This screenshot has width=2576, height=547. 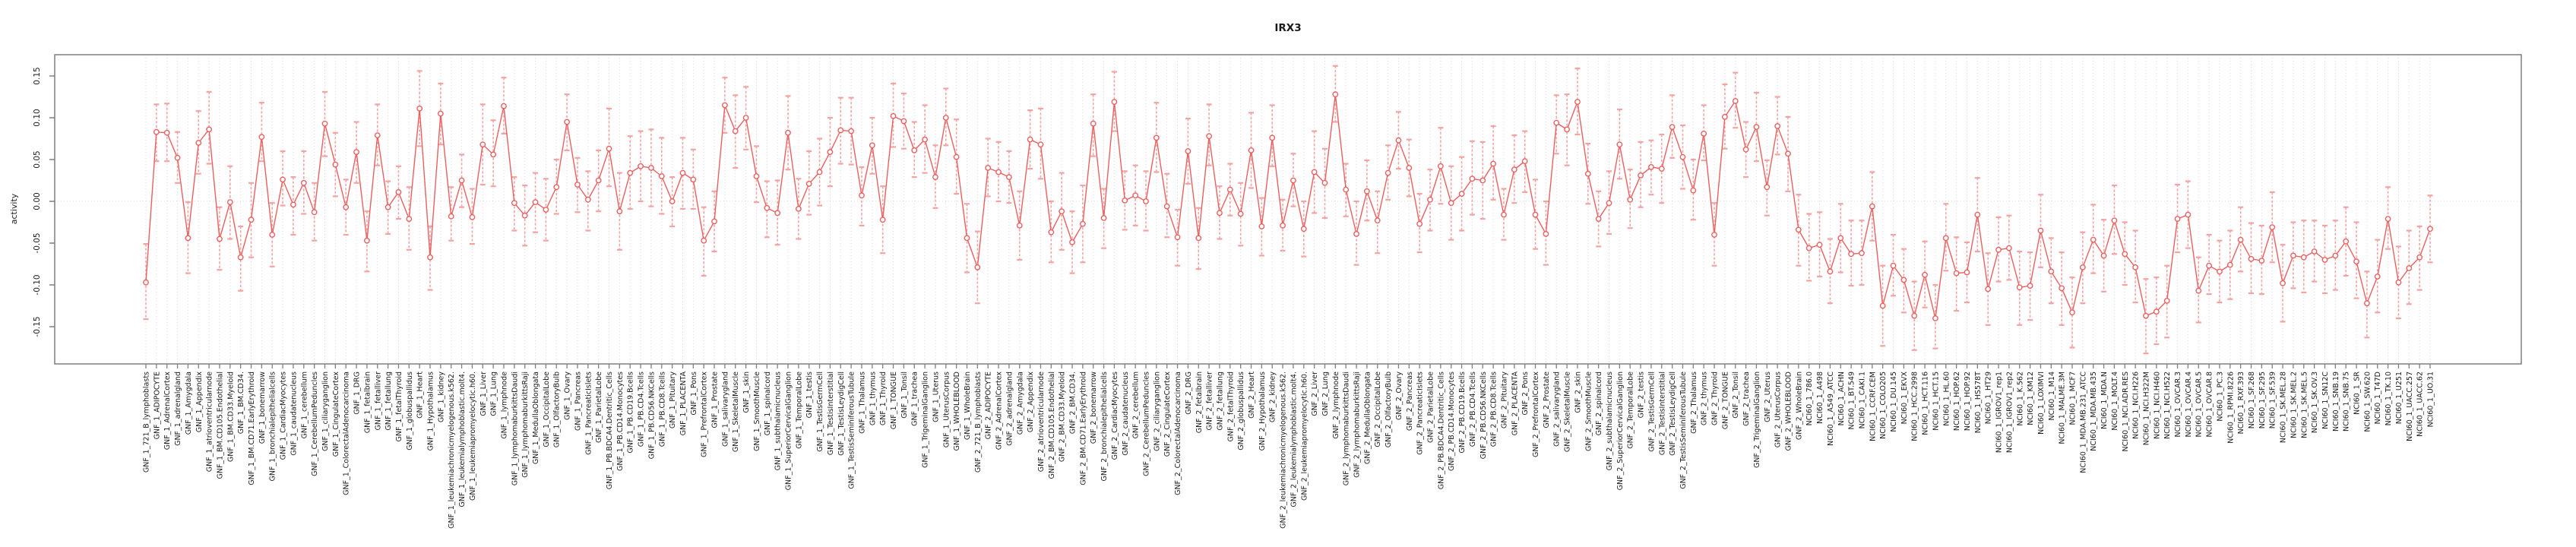 I want to click on x-category-label: GNF_2_Thyroid, so click(x=1716, y=398).